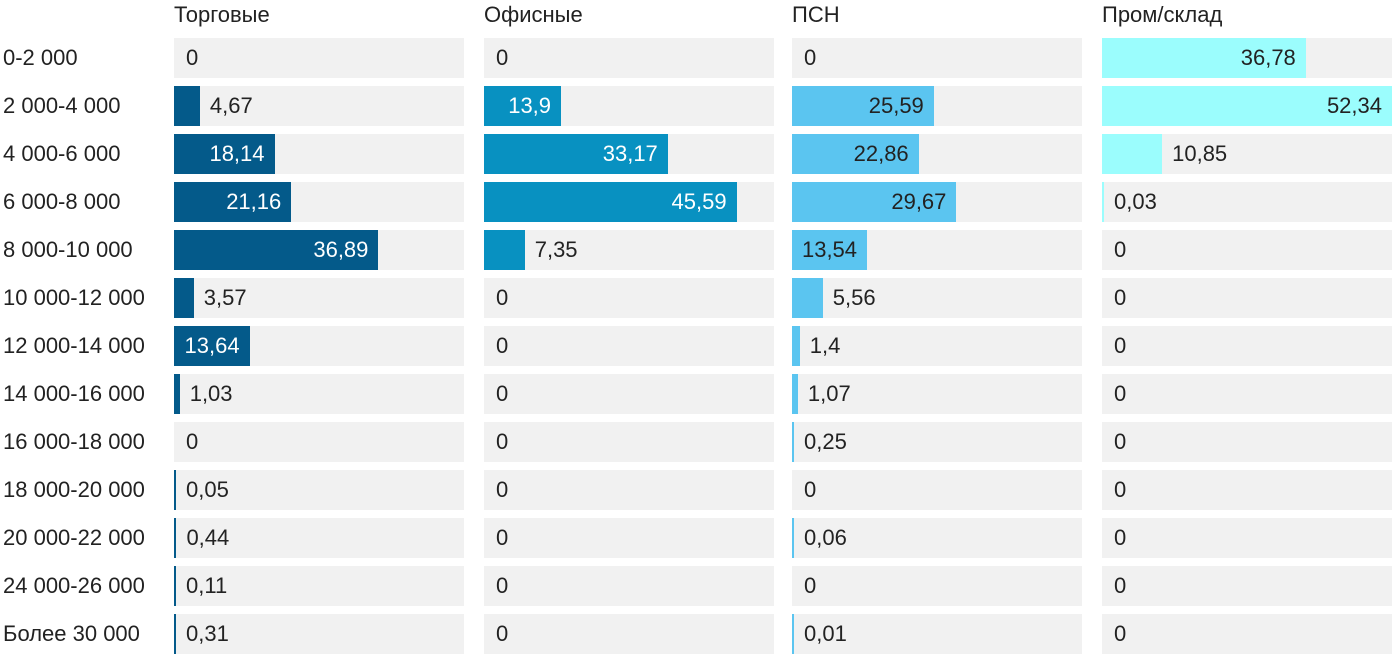  I want to click on row-label: 18 000-20 000, so click(74, 489).